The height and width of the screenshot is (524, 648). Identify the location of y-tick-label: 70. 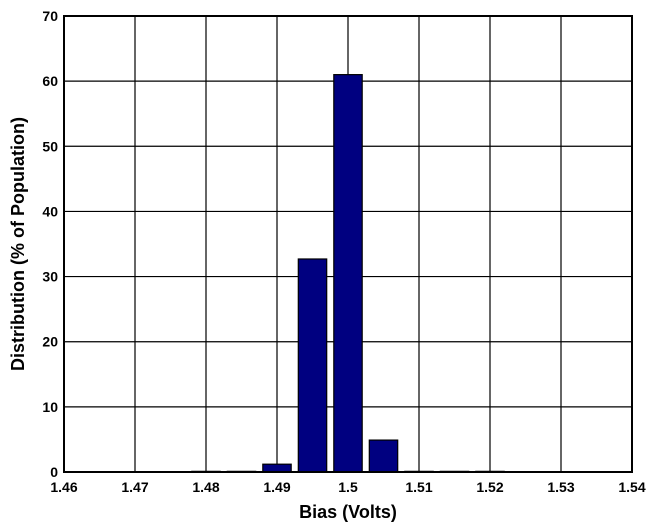
(50, 16).